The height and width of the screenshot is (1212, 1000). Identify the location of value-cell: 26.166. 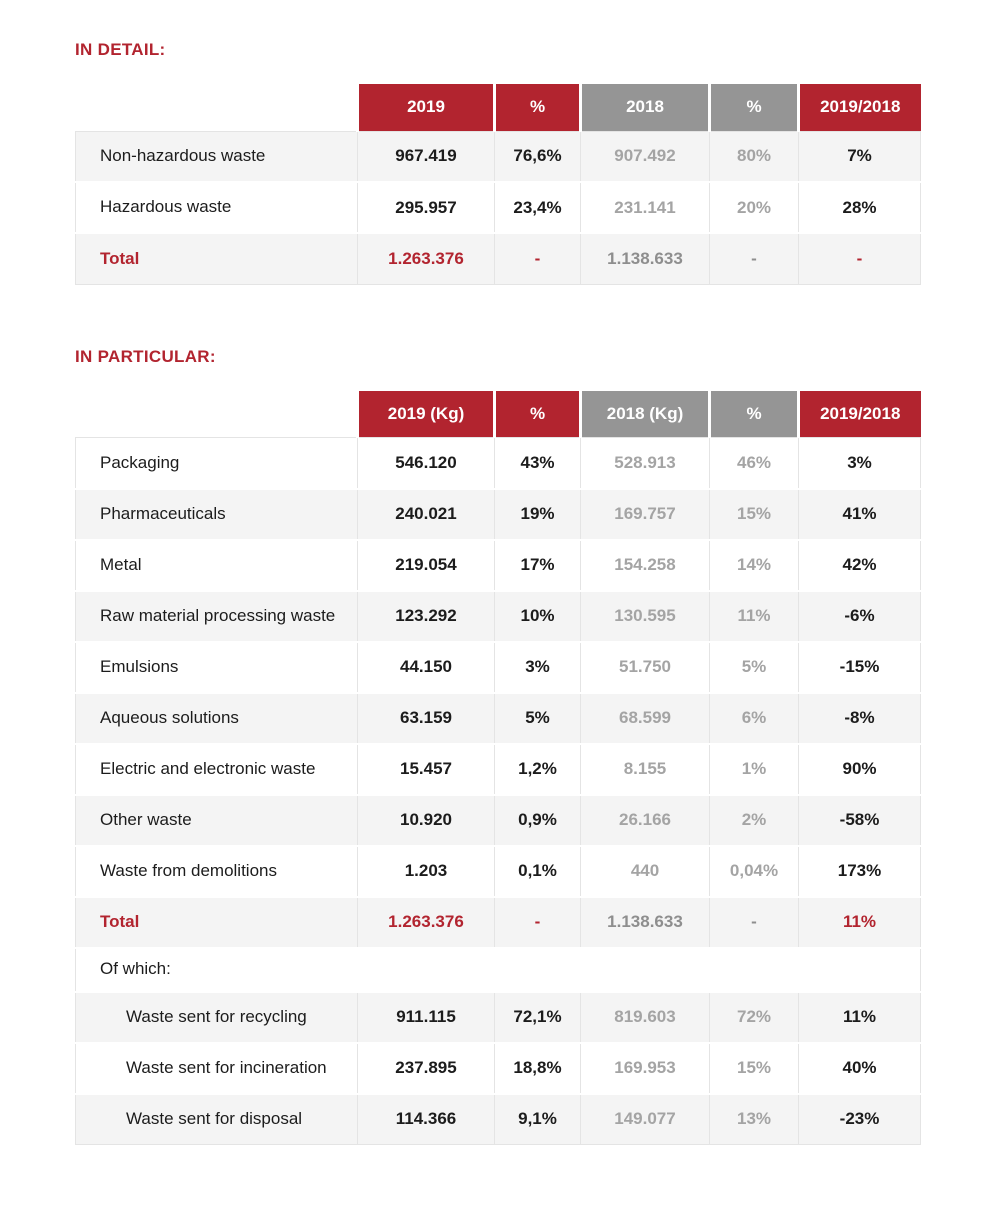
(645, 820).